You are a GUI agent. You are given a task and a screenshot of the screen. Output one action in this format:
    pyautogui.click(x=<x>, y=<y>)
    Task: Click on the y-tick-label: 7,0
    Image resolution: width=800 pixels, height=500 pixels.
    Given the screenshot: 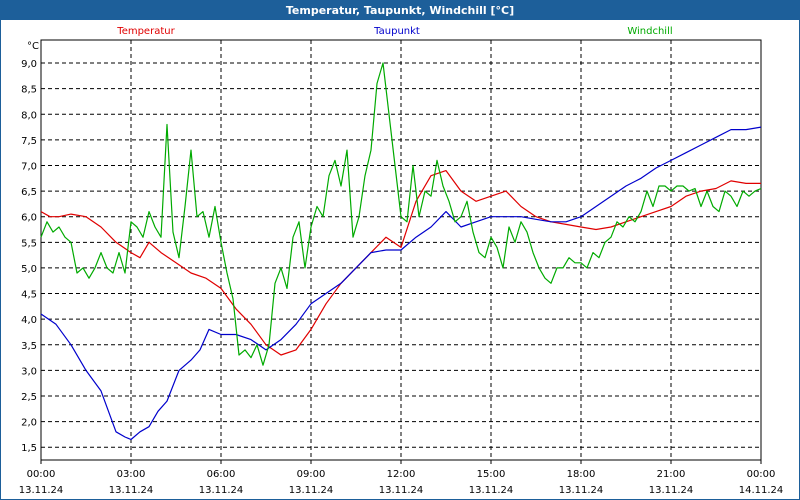 What is the action you would take?
    pyautogui.click(x=29, y=166)
    